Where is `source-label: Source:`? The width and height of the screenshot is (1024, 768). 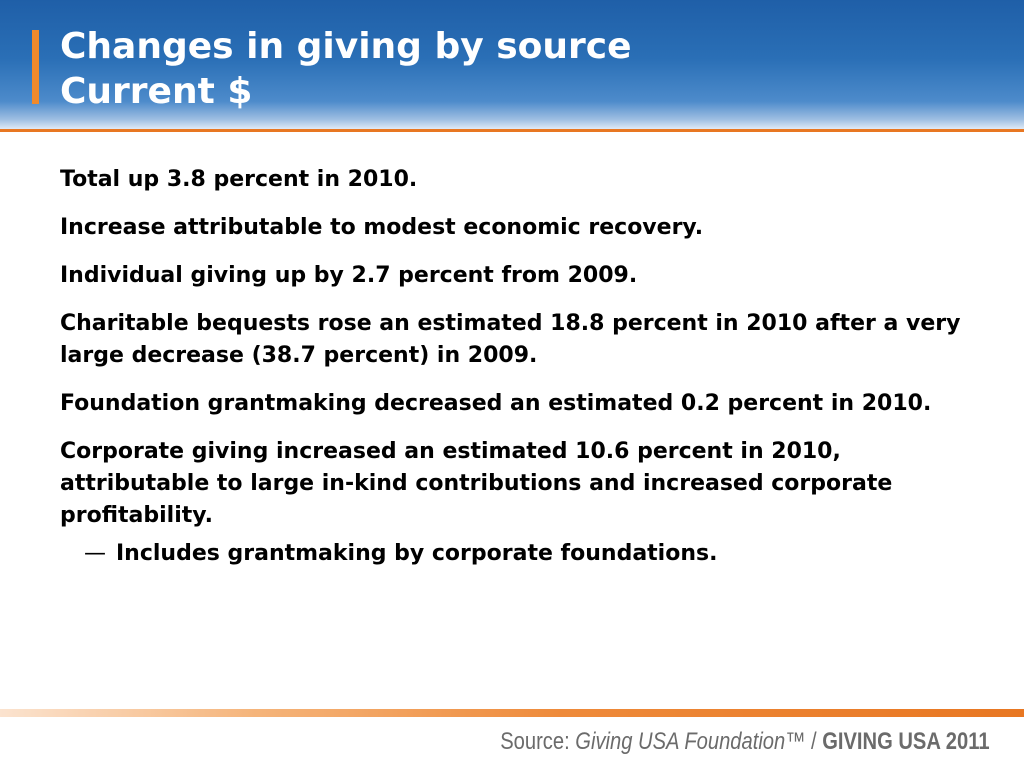
source-label: Source: is located at coordinates (538, 741).